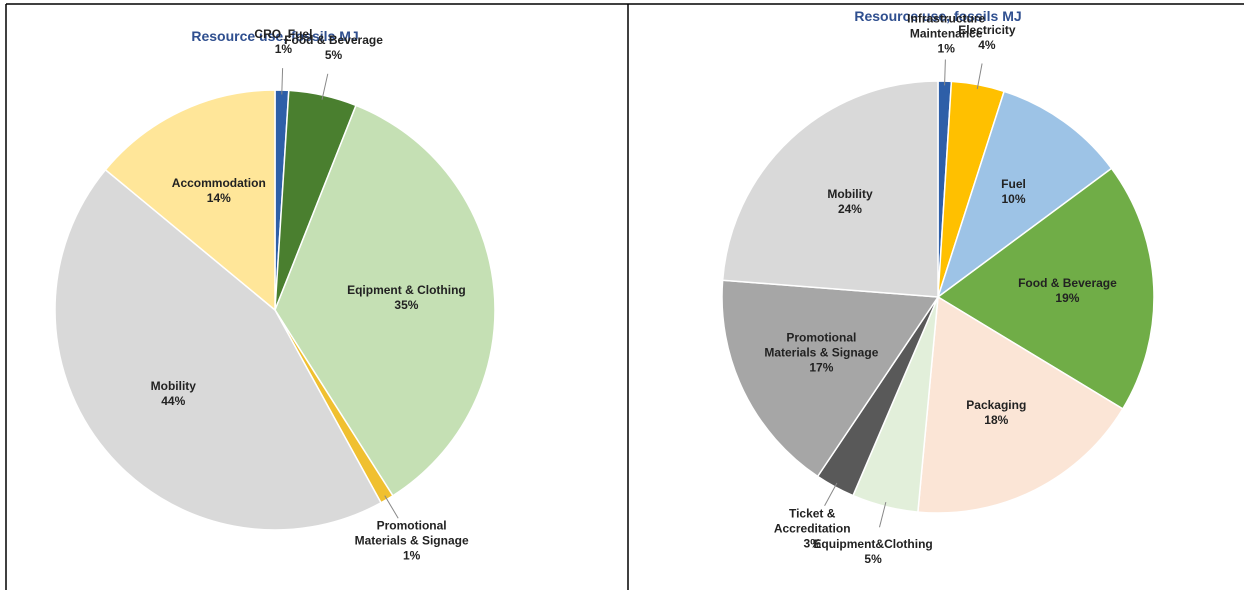  I want to click on slice-name: Fuel, so click(1013, 183).